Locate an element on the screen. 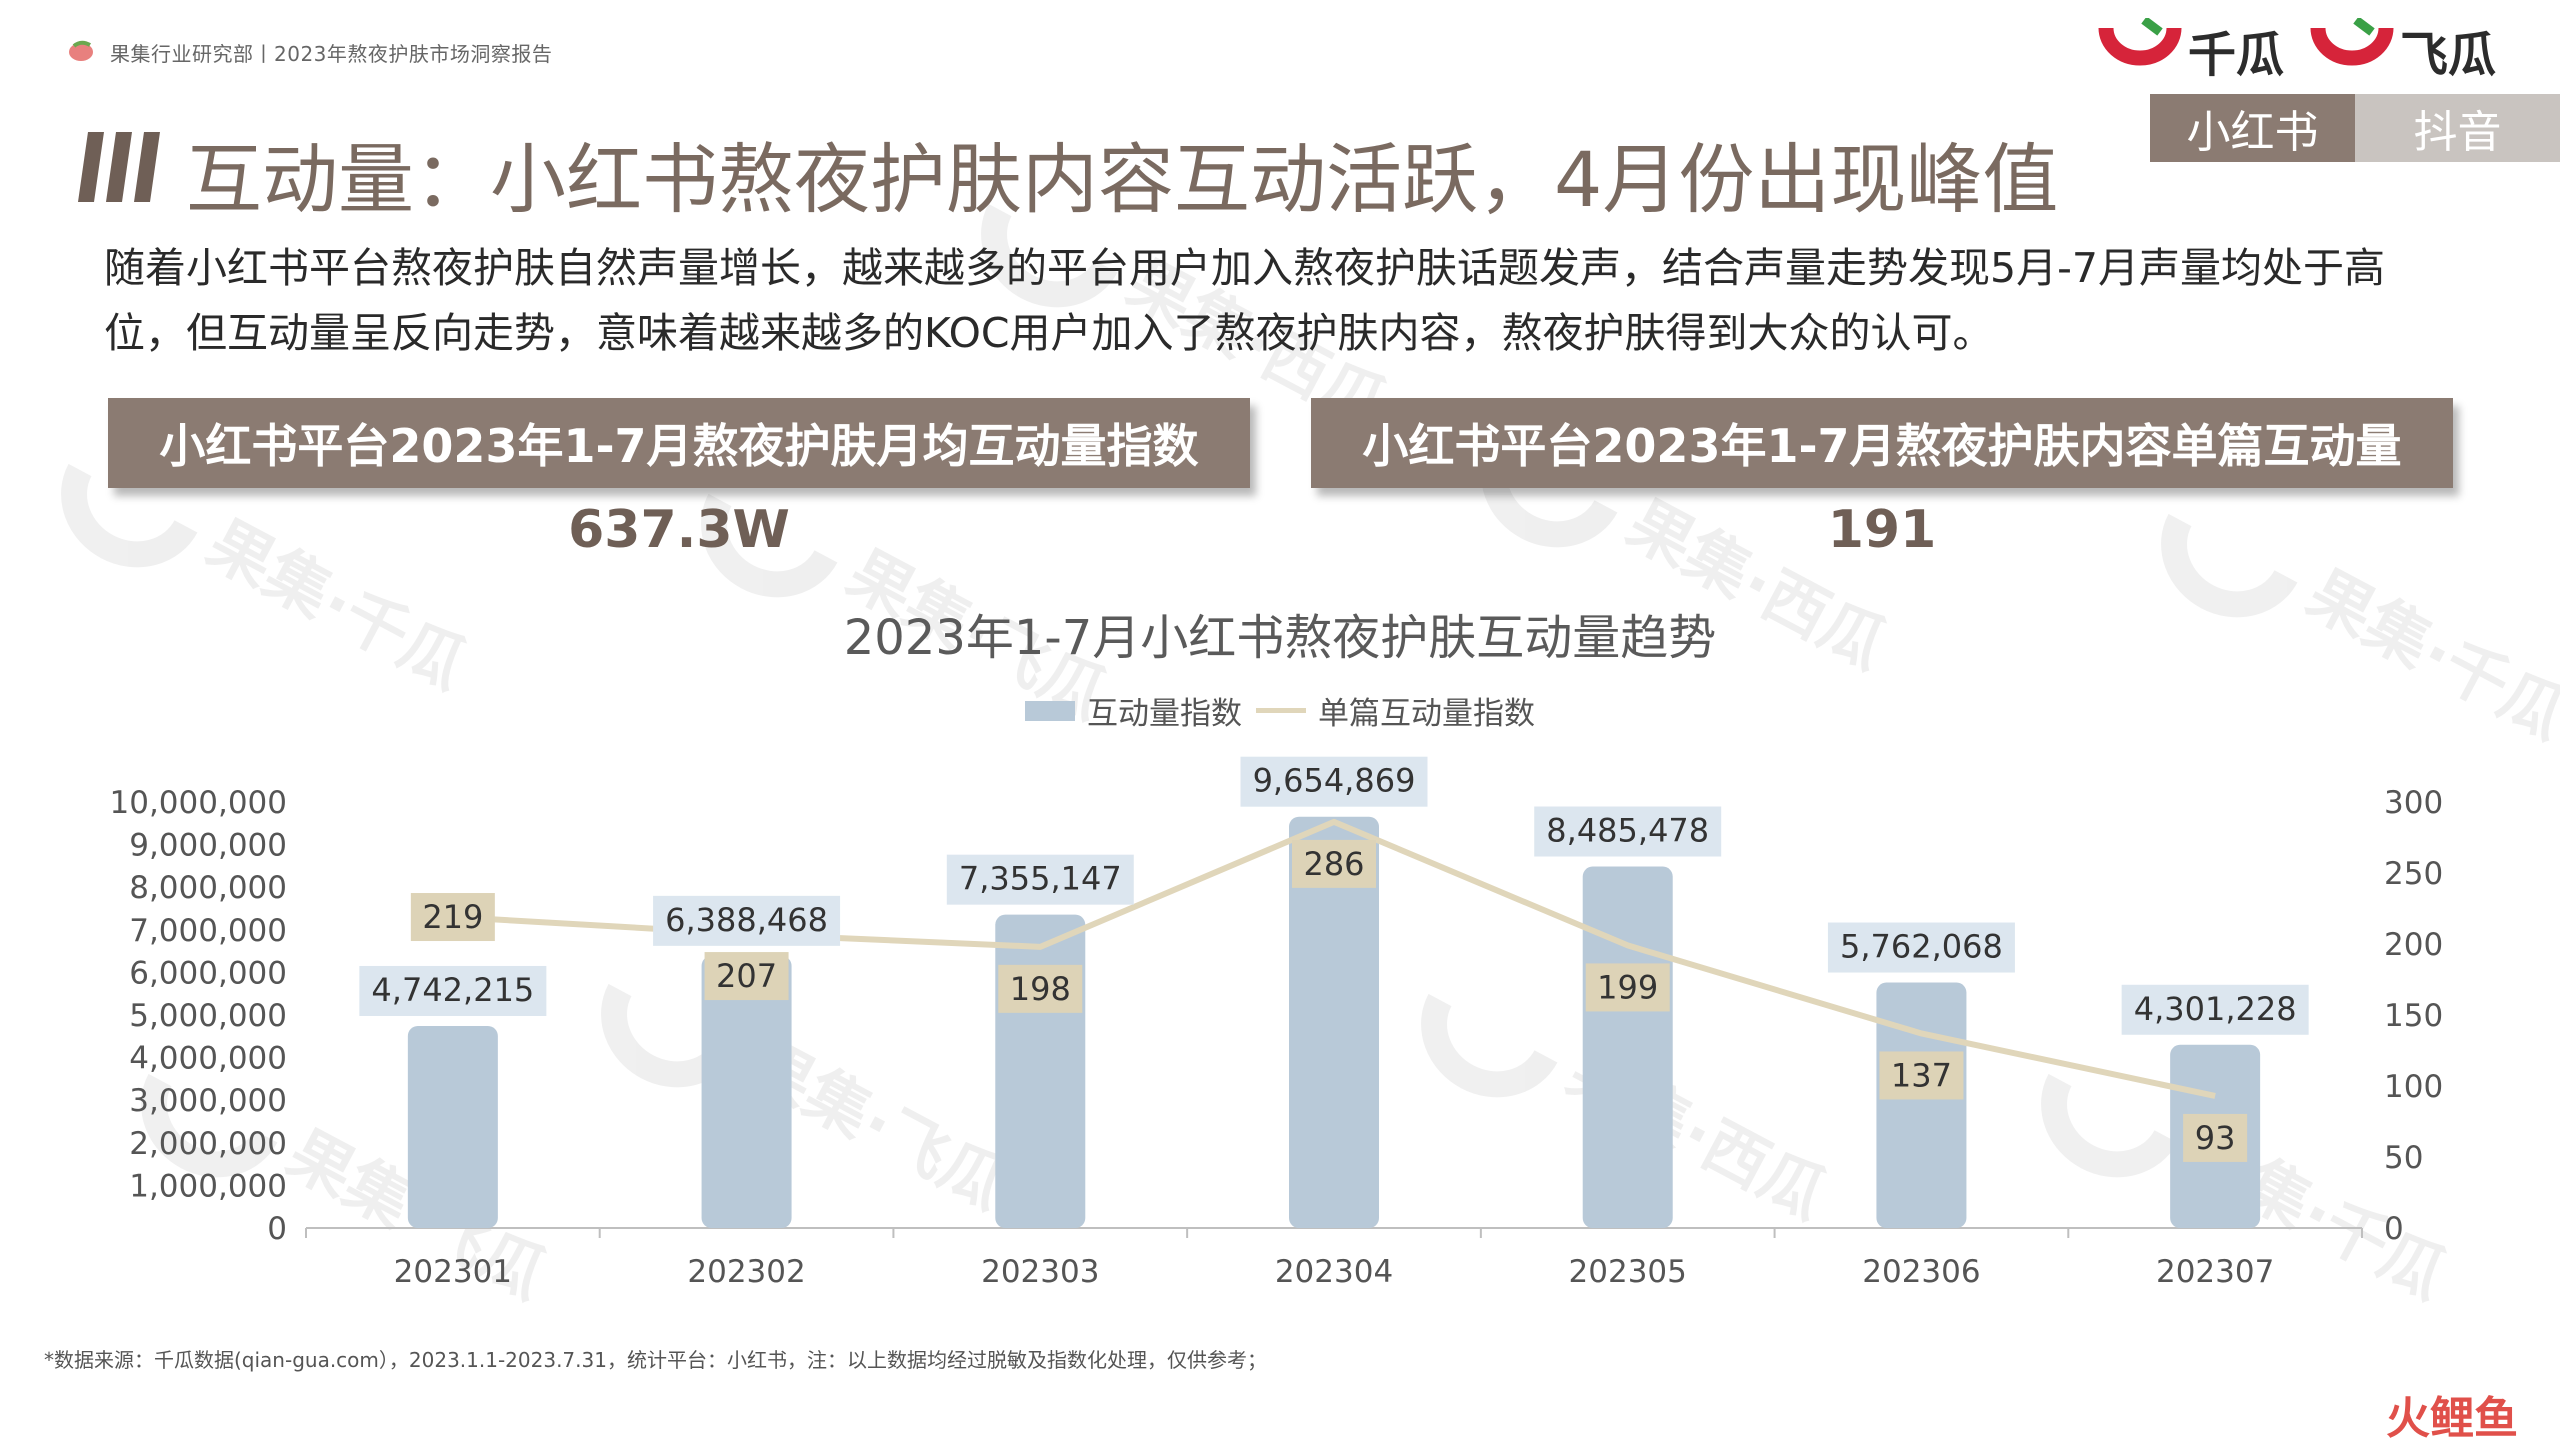  line-data-label: 219 is located at coordinates (452, 917).